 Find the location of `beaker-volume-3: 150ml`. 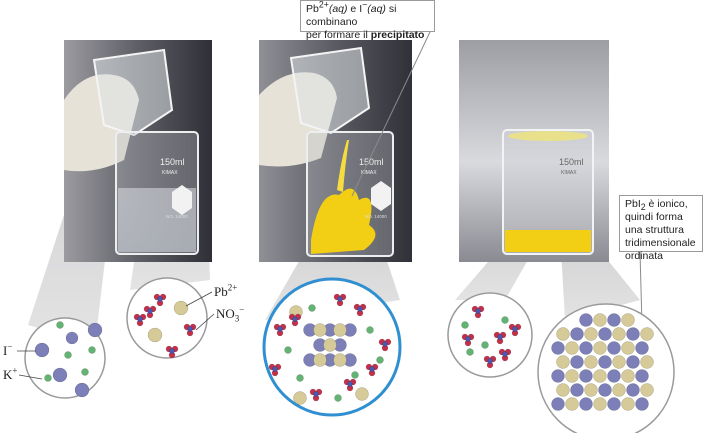

beaker-volume-3: 150ml is located at coordinates (571, 162).